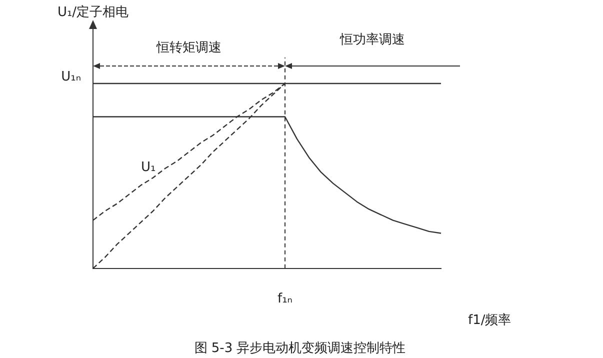 This screenshot has height=358, width=603. What do you see at coordinates (148, 168) in the screenshot?
I see `series-label: U₁` at bounding box center [148, 168].